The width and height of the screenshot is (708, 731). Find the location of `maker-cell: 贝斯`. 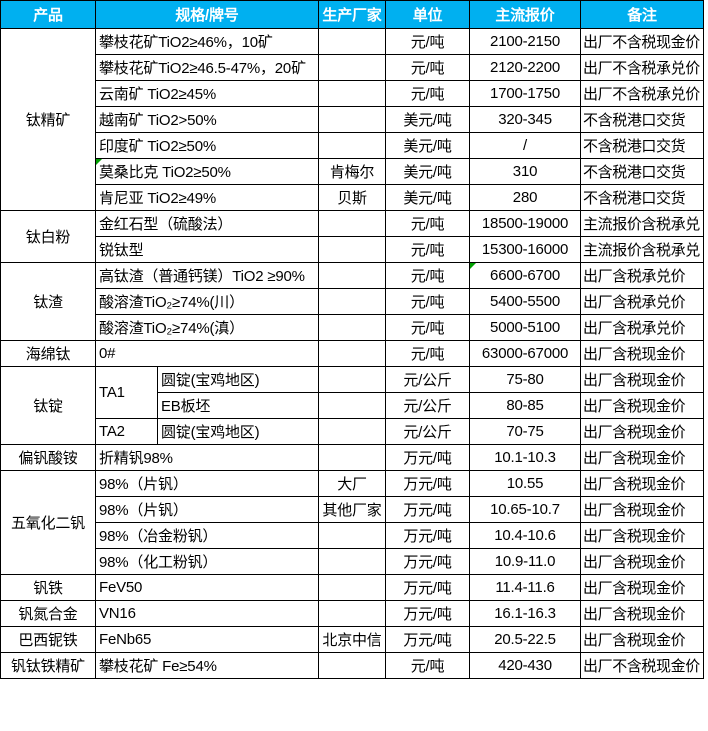

maker-cell: 贝斯 is located at coordinates (352, 197).